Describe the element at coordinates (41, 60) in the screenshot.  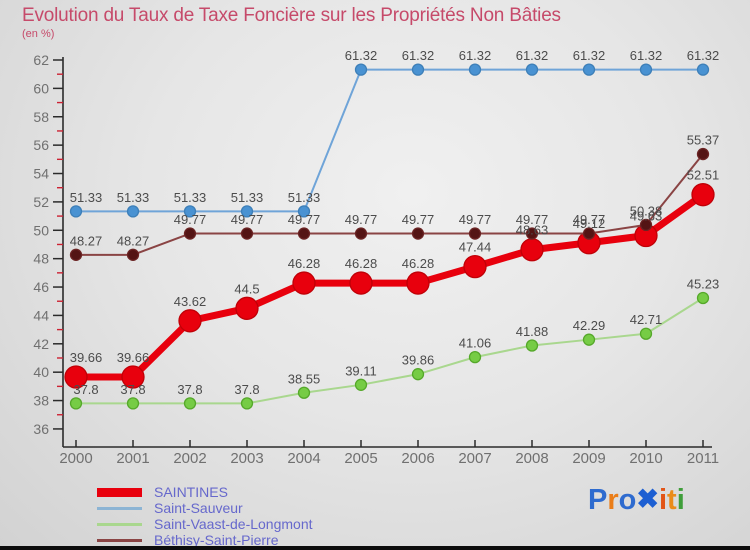
I see `y-tick-label: 62` at that location.